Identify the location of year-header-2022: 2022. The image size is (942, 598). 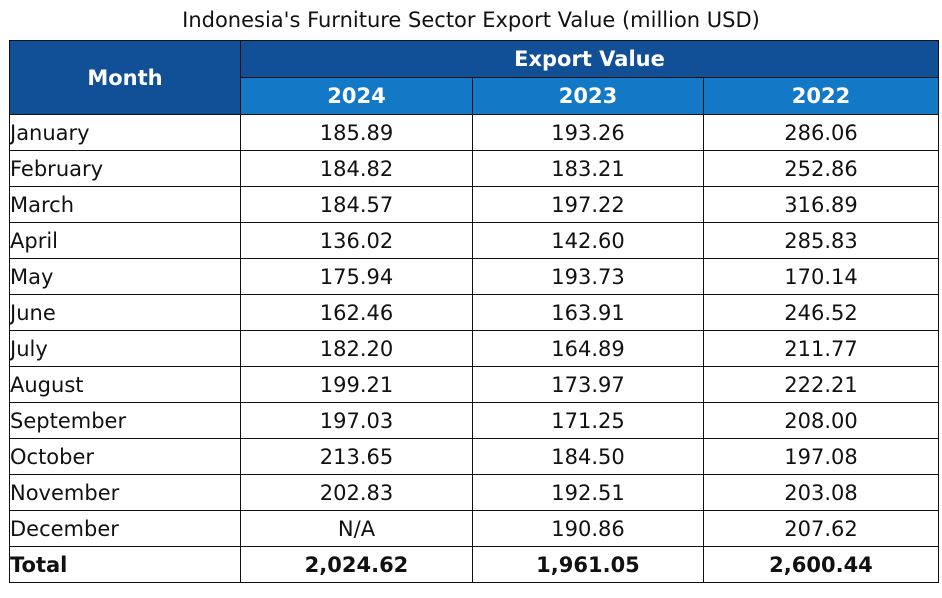
(821, 96).